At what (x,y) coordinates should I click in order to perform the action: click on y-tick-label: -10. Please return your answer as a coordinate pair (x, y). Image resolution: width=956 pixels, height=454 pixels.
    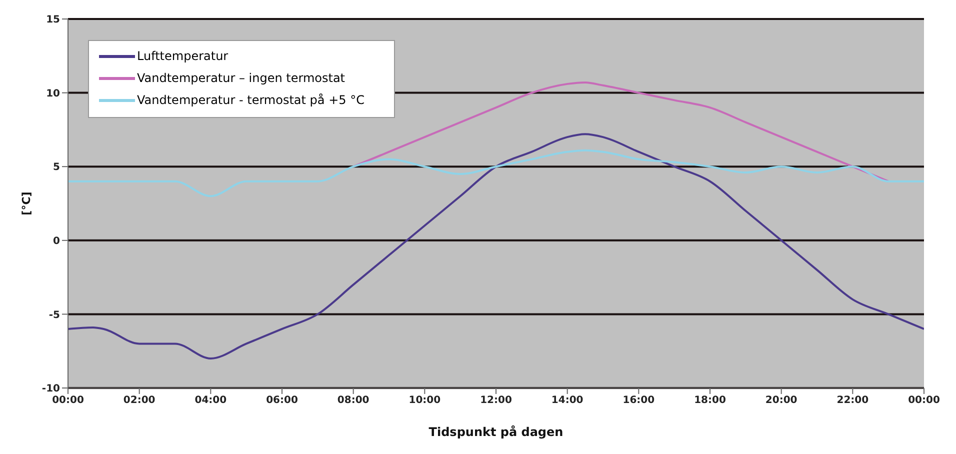
    Looking at the image, I should click on (51, 389).